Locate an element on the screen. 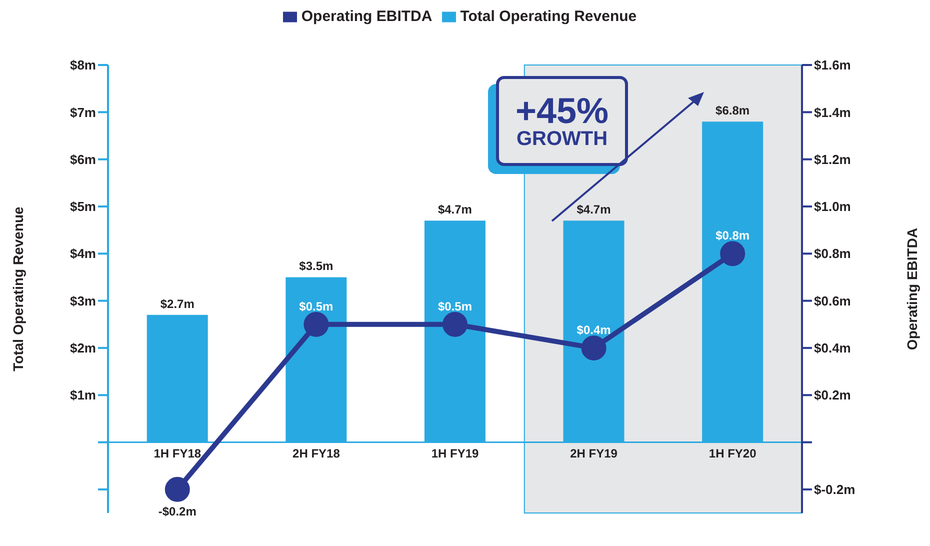 This screenshot has width=930, height=546. y2-tick-label: $1.6m is located at coordinates (832, 65).